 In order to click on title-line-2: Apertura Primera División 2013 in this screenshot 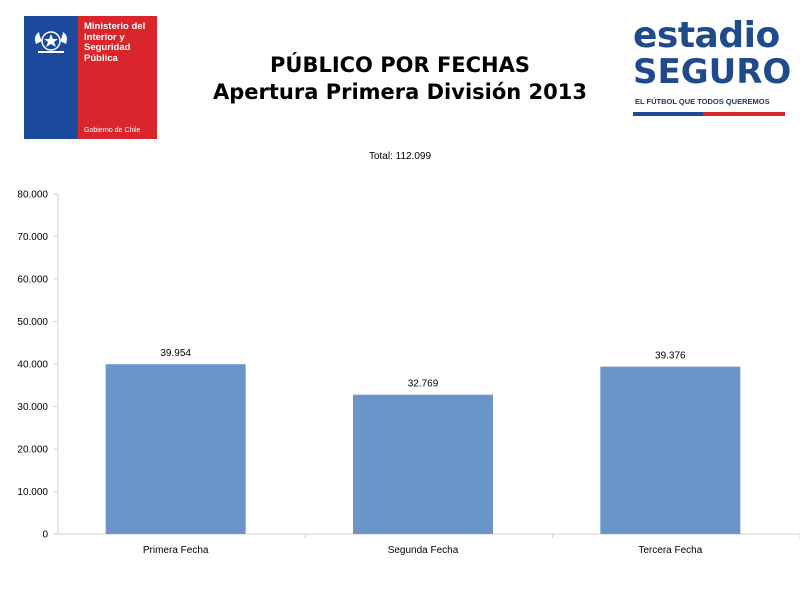, I will do `click(400, 92)`.